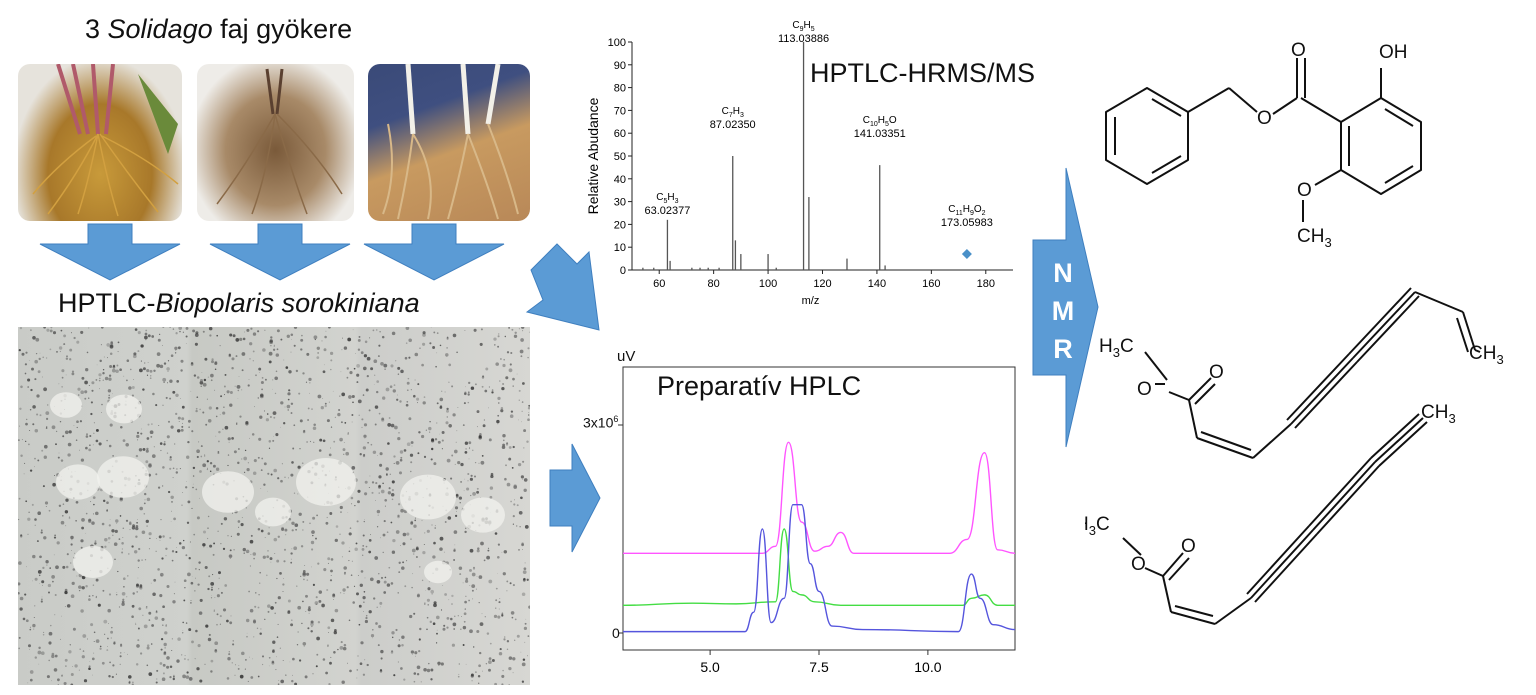 The width and height of the screenshot is (1536, 695). What do you see at coordinates (1393, 52) in the screenshot?
I see `s1-oh: OH` at bounding box center [1393, 52].